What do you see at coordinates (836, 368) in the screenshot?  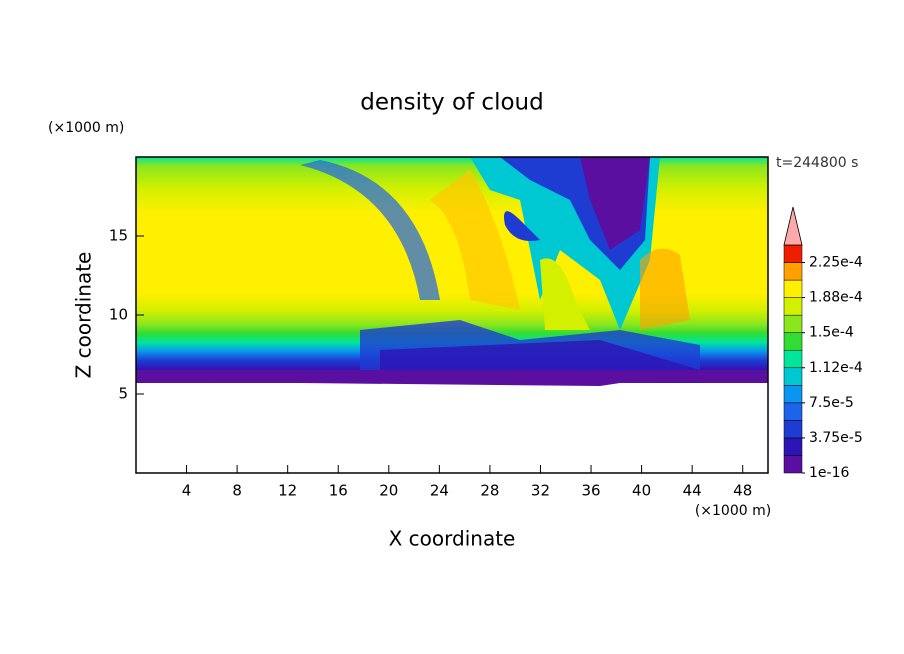 I see `colorbar-tick-label: 1.12e-4` at bounding box center [836, 368].